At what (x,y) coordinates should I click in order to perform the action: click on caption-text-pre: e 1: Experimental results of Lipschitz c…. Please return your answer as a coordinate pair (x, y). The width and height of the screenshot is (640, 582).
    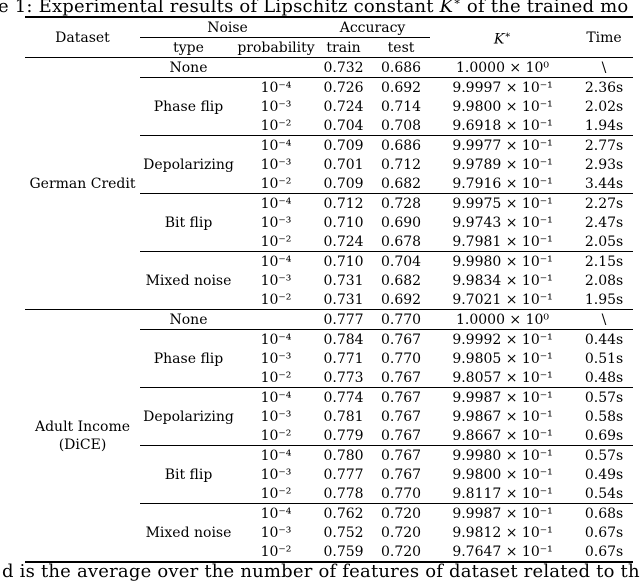
    Looking at the image, I should click on (220, 8).